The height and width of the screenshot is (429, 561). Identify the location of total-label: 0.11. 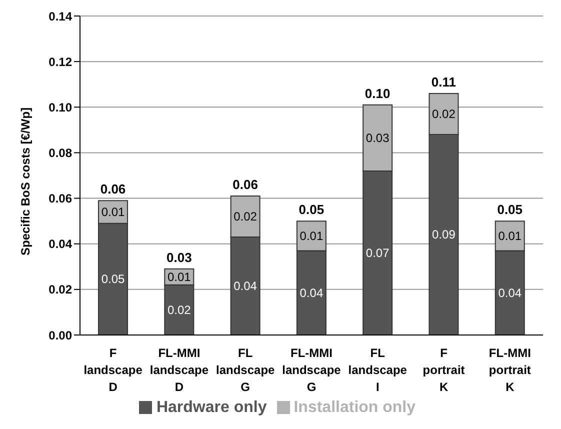
(443, 82).